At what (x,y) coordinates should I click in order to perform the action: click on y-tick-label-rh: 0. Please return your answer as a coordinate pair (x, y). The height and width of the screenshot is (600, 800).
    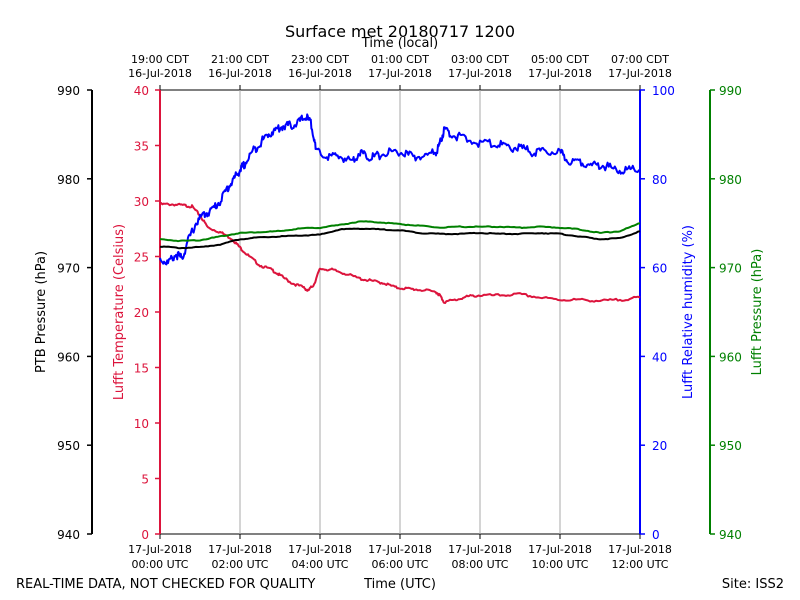
    Looking at the image, I should click on (656, 535).